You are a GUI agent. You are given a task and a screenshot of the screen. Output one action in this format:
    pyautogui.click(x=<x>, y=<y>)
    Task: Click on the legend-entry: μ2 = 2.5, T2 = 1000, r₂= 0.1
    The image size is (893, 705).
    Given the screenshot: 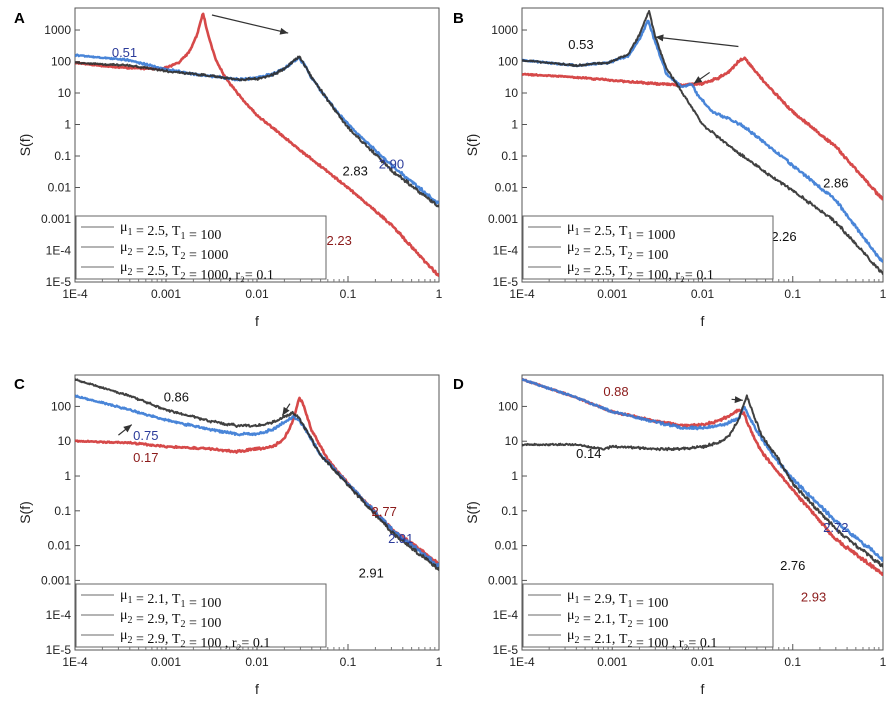 What is the action you would take?
    pyautogui.click(x=197, y=271)
    